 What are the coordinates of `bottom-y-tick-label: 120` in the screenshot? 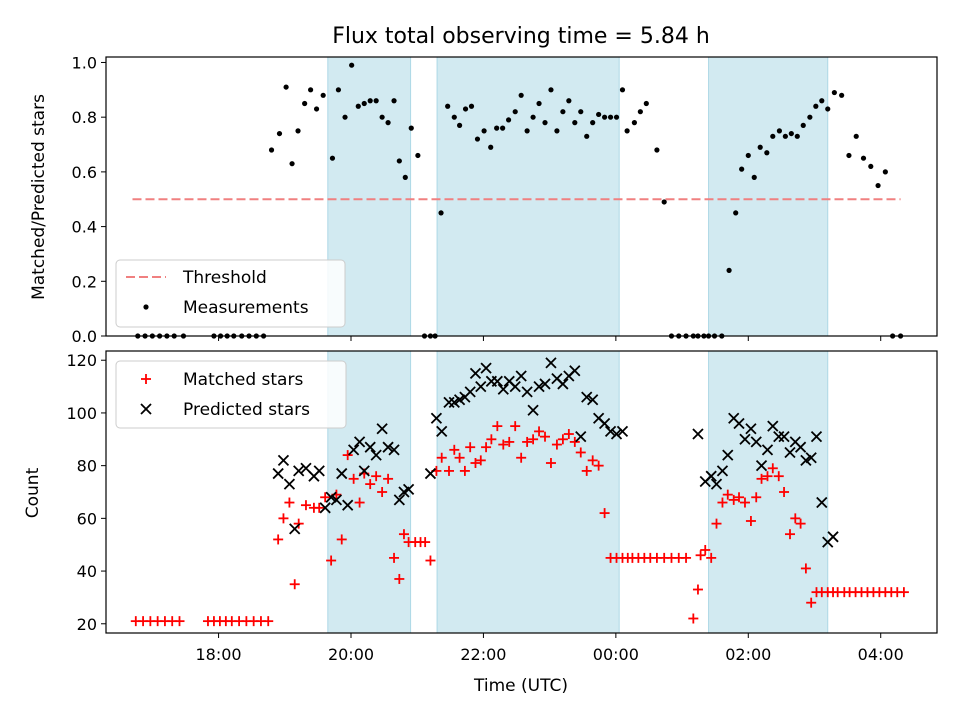 It's located at (81, 360).